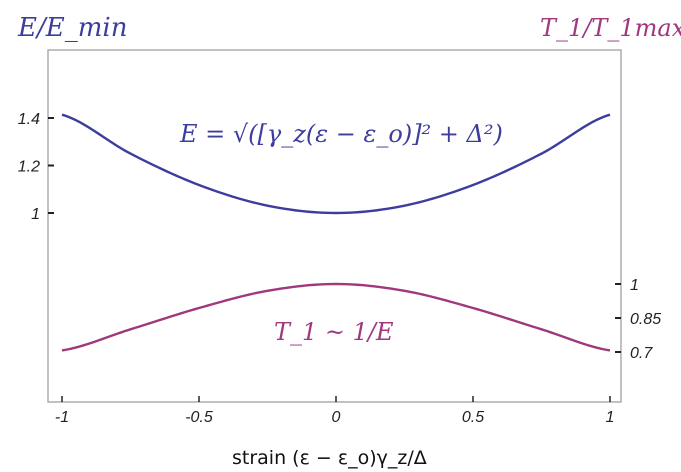 This screenshot has height=472, width=681. Describe the element at coordinates (199, 417) in the screenshot. I see `x-tick-label: -0.5` at that location.